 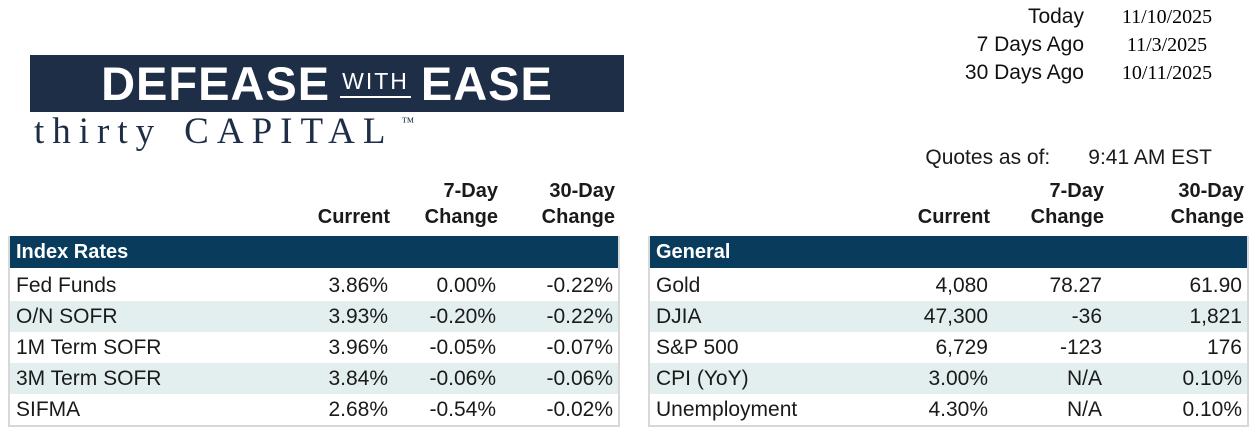 I want to click on table-row: O/N SOFR 3.93% -0.20% -0.22%, so click(x=314, y=316).